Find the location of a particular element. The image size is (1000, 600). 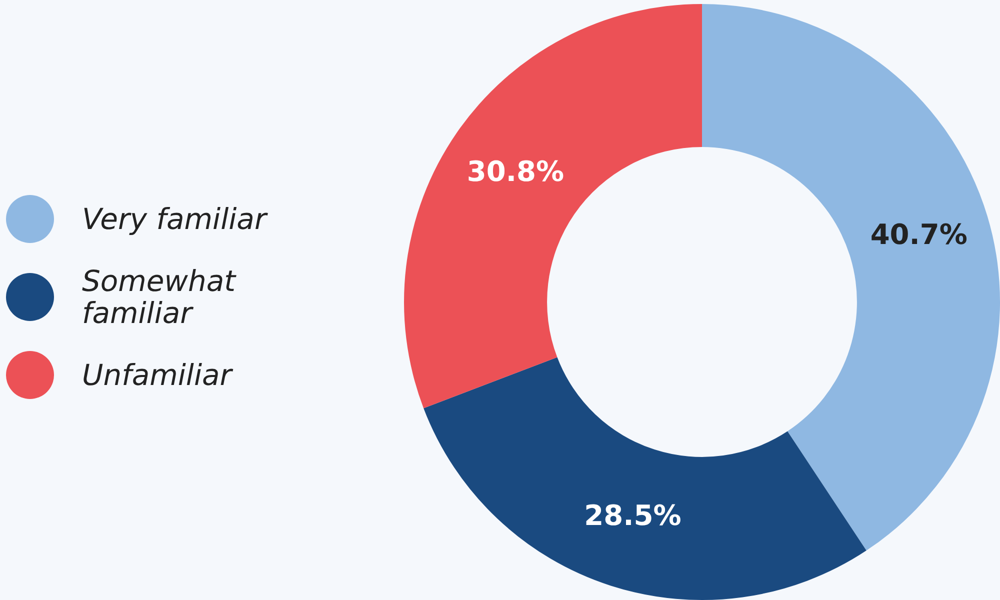

legend-label: Unfamiliar is located at coordinates (158, 375).